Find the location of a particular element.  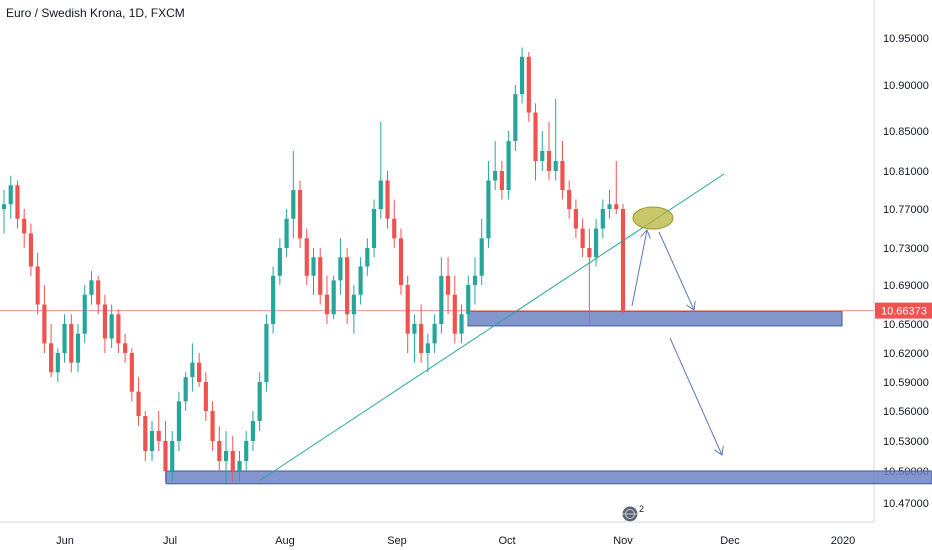

y-tick-label: 10.90000 is located at coordinates (906, 86).